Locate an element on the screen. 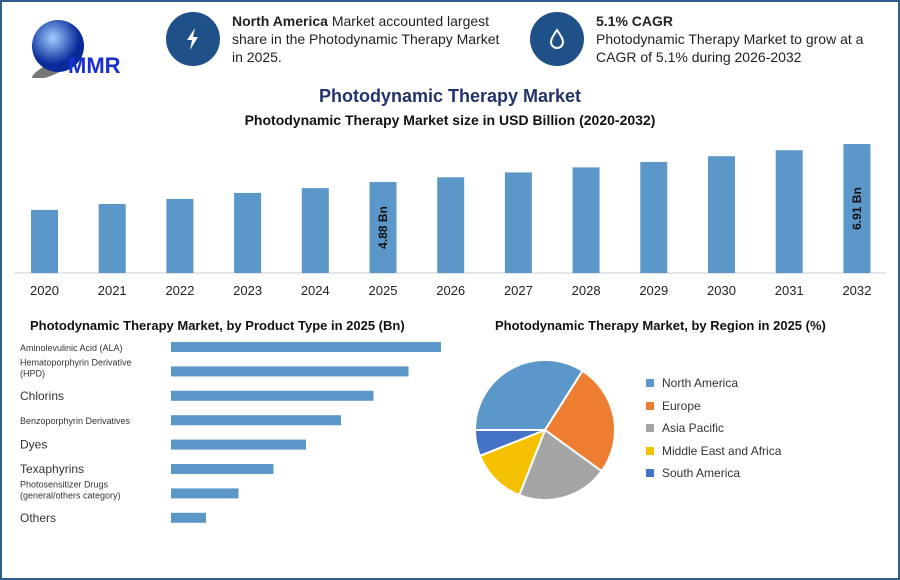 Image resolution: width=900 pixels, height=580 pixels. highlight-bold: North America is located at coordinates (280, 21).